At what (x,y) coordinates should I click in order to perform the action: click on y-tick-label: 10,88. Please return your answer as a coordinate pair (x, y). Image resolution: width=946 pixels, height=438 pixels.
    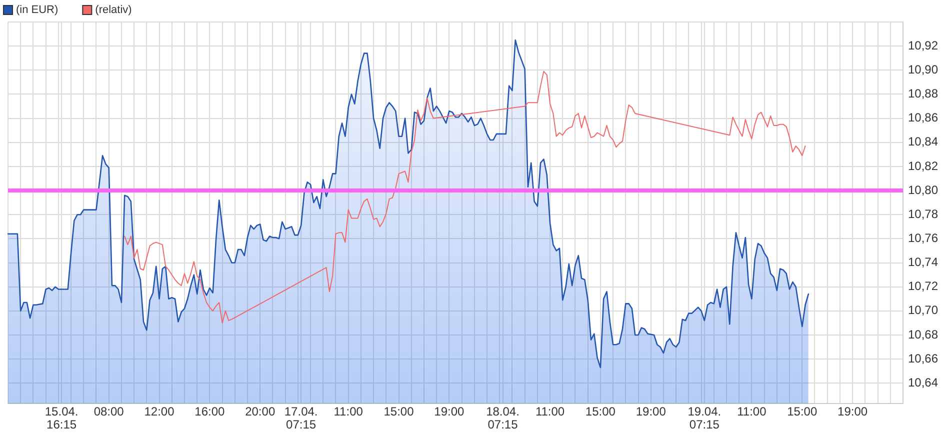
    Looking at the image, I should click on (923, 93).